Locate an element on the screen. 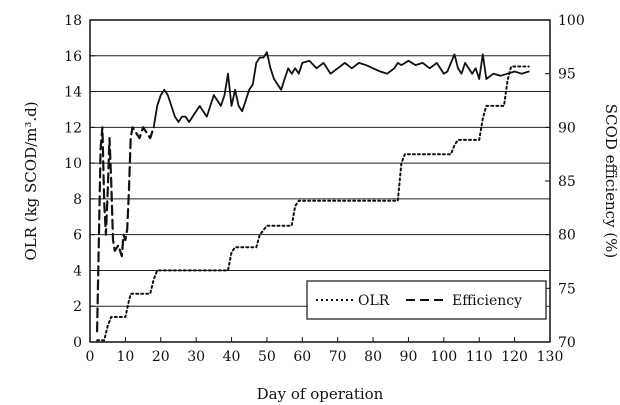 This screenshot has width=620, height=405. x-tick-label: 10 is located at coordinates (125, 357).